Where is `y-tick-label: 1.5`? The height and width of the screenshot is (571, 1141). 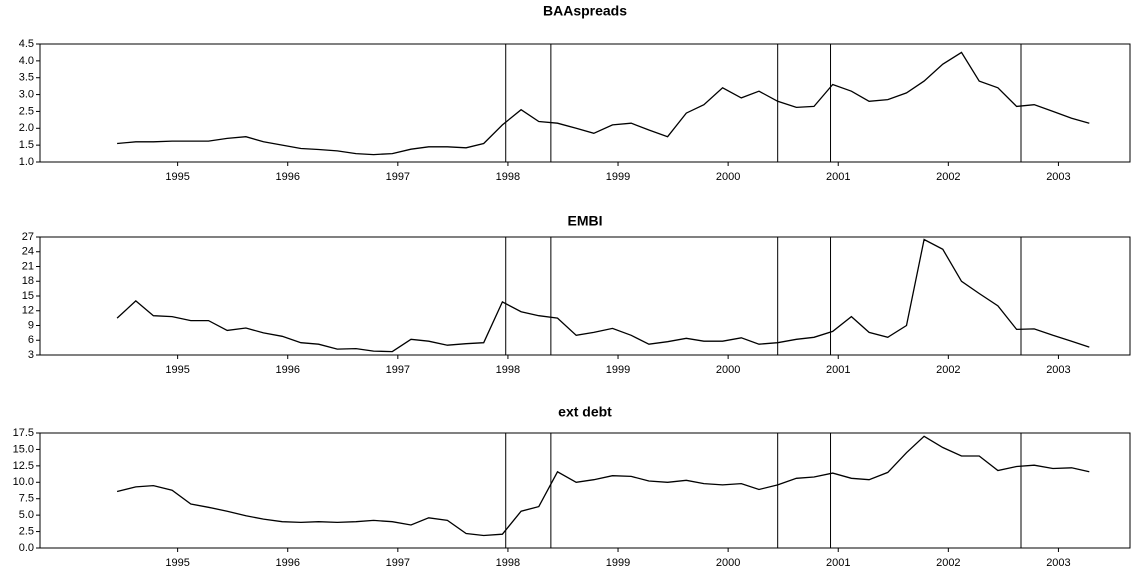
y-tick-label: 1.5 is located at coordinates (26, 145).